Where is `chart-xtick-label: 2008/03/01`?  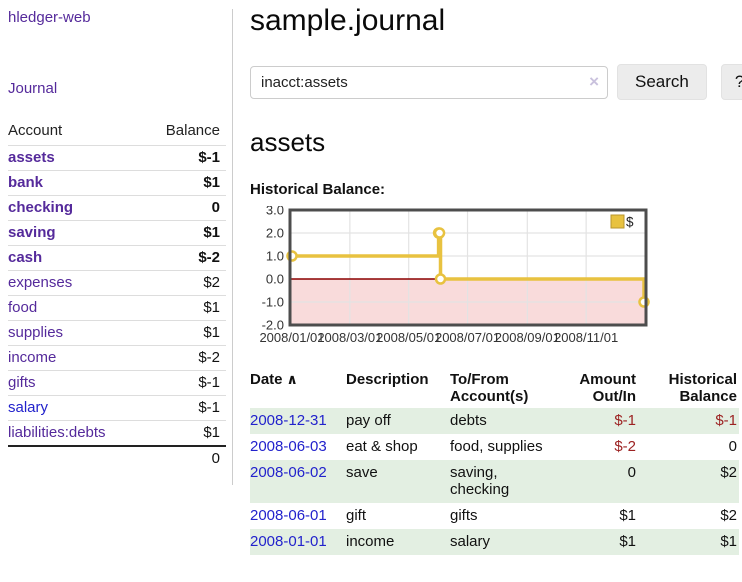 chart-xtick-label: 2008/03/01 is located at coordinates (349, 337).